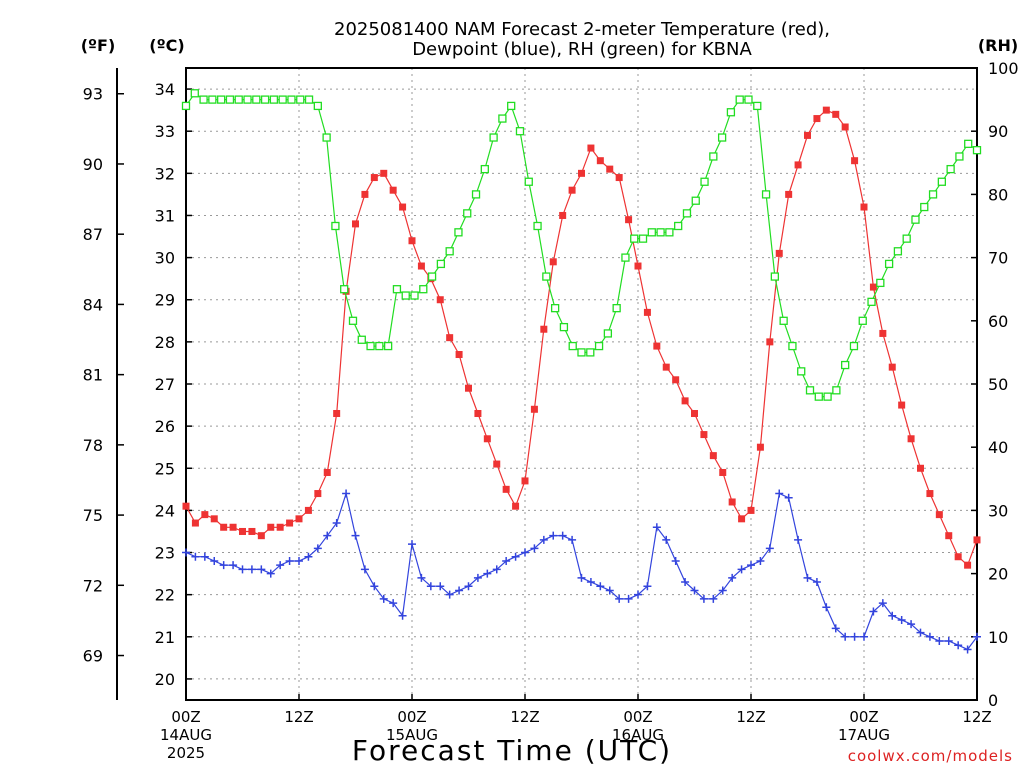 The width and height of the screenshot is (1024, 768). Describe the element at coordinates (93, 445) in the screenshot. I see `fahrenheit-tick-label-3: 78` at that location.